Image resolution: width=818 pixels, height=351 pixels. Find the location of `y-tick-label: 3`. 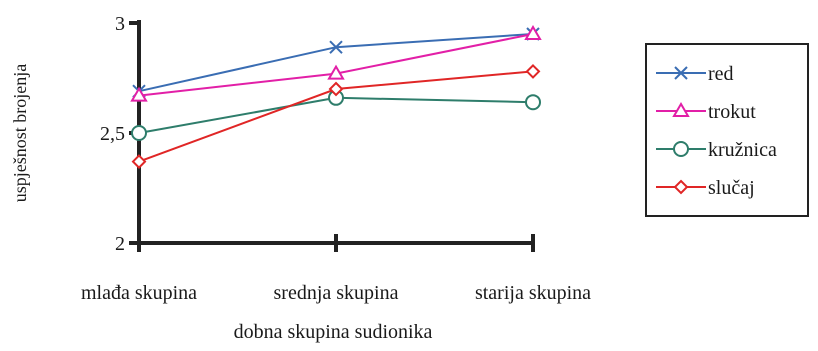

y-tick-label: 3 is located at coordinates (120, 24).